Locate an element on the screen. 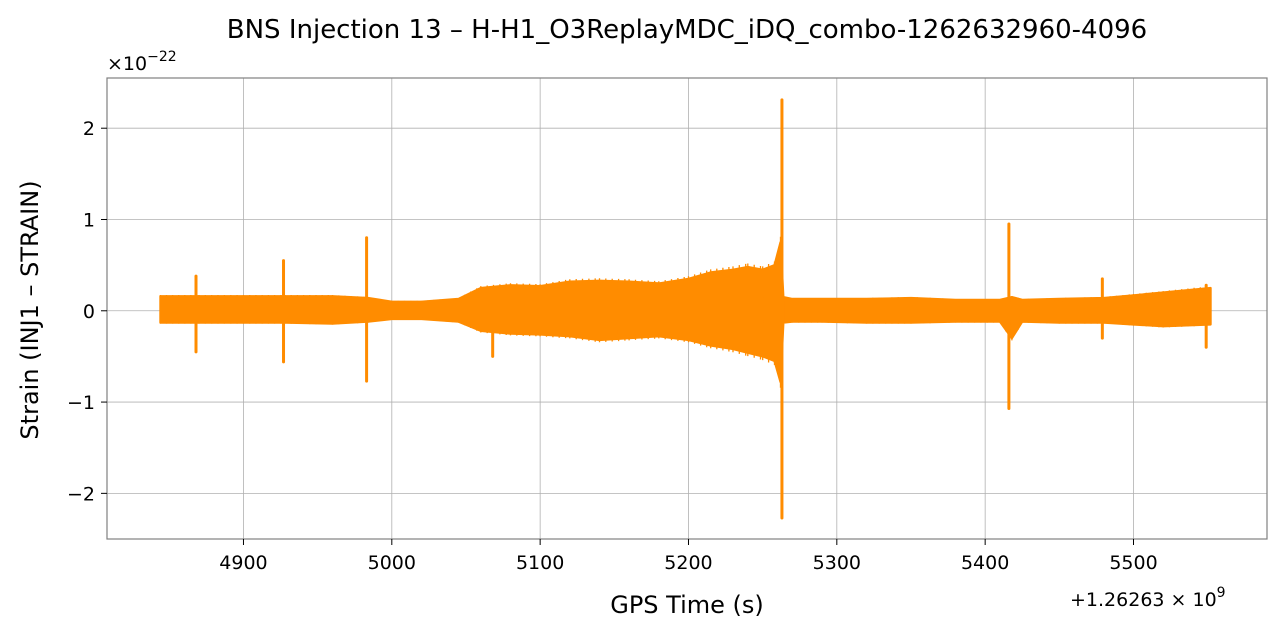 Image resolution: width=1283 pixels, height=633 pixels. x-tick-label: 5500 is located at coordinates (1133, 563).